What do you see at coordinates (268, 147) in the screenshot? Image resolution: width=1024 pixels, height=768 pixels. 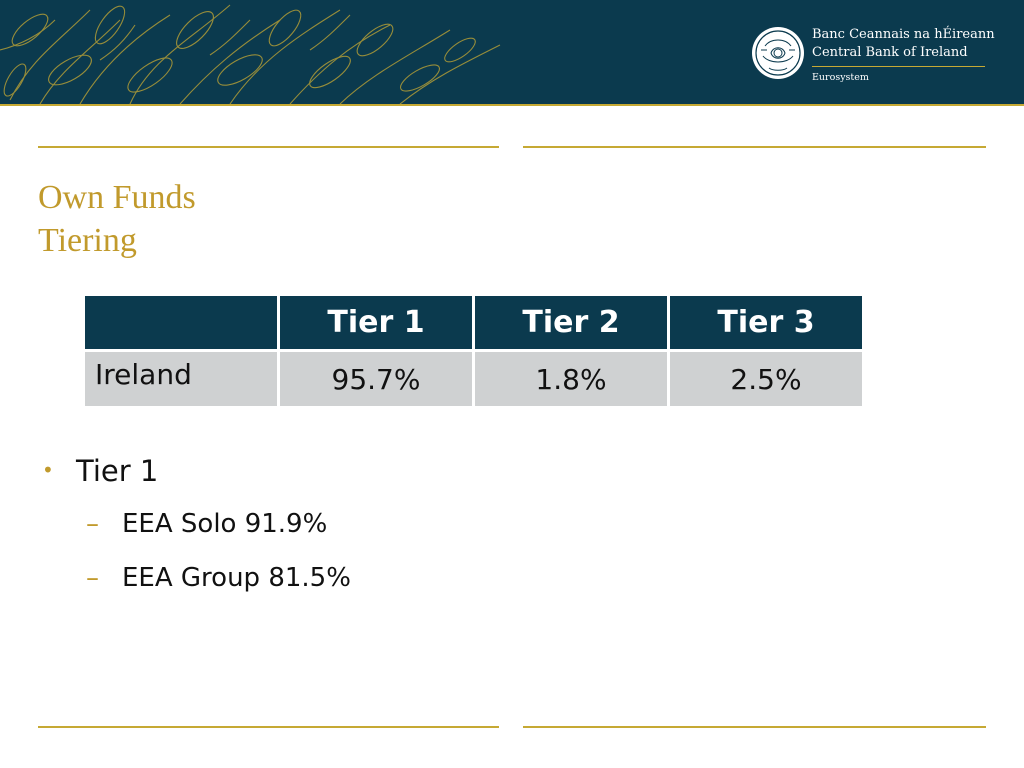 I see `top-left-rule` at bounding box center [268, 147].